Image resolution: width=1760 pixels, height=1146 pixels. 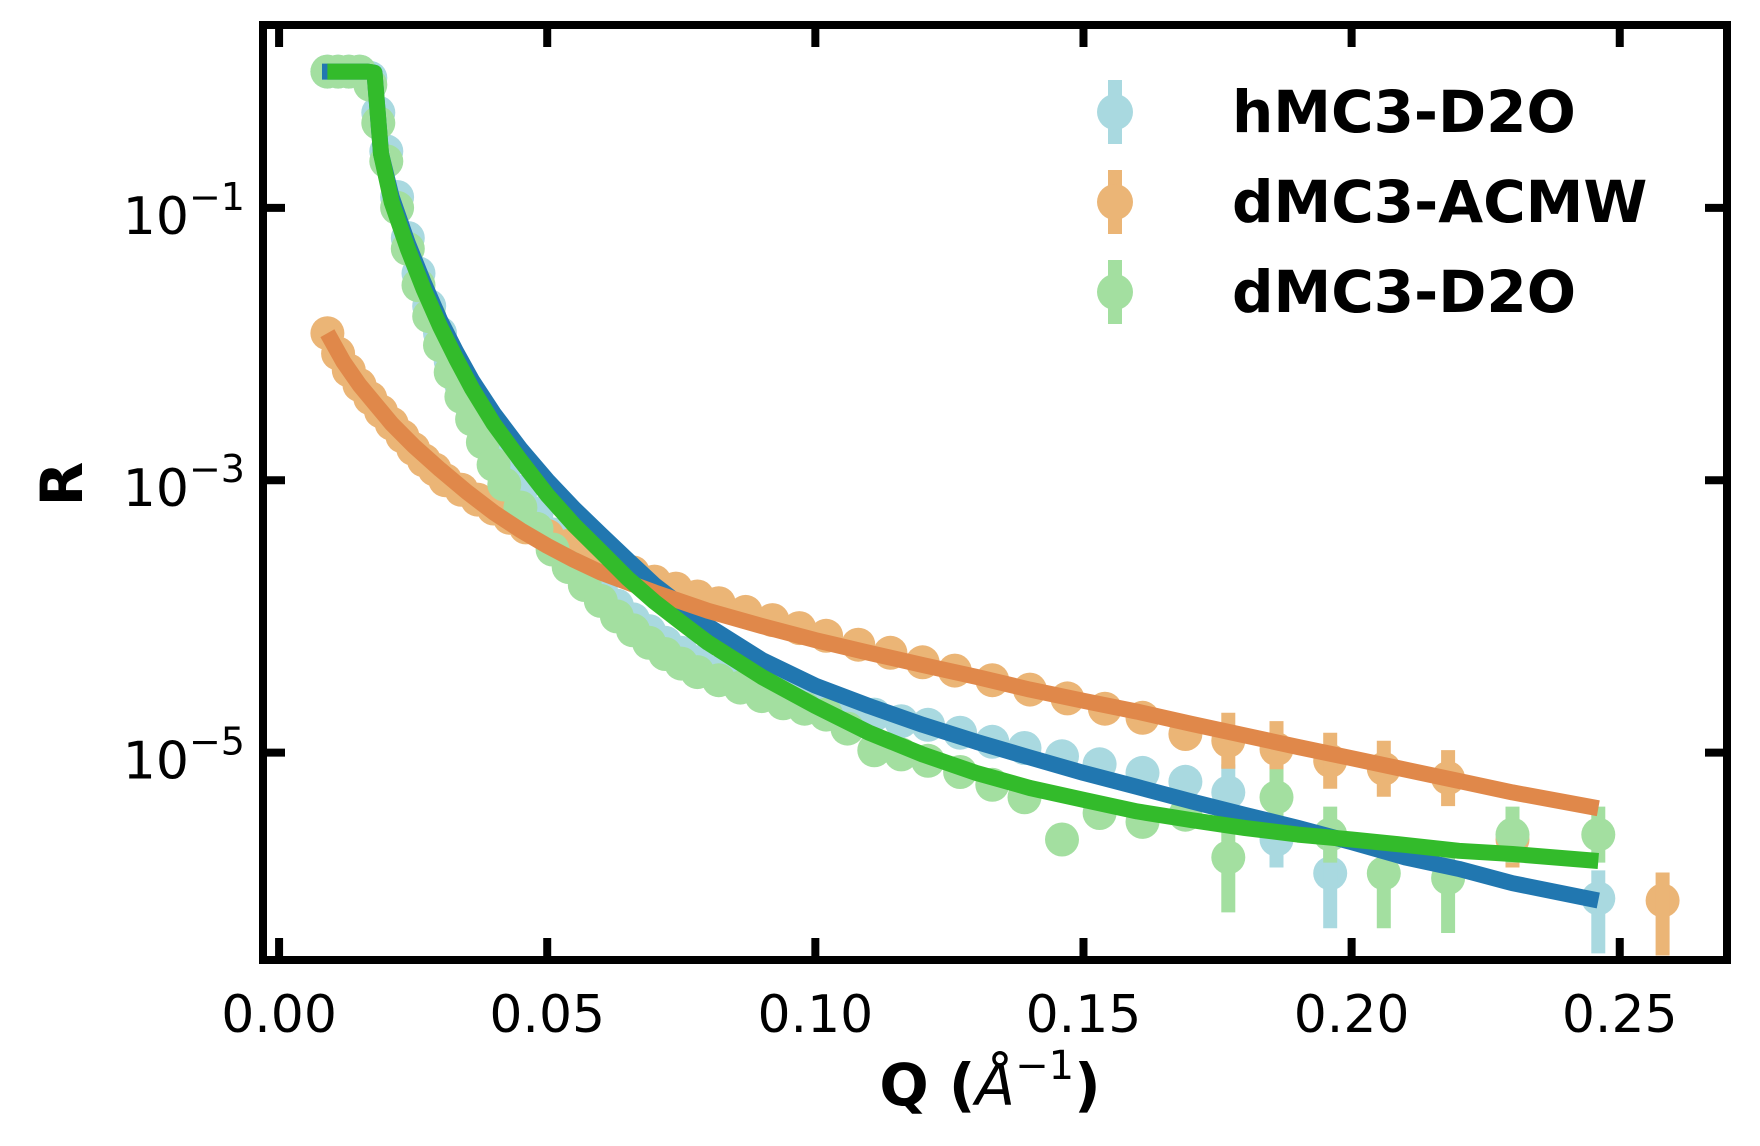 What do you see at coordinates (184, 756) in the screenshot?
I see `y-tick-label-2: 10⁻⁵` at bounding box center [184, 756].